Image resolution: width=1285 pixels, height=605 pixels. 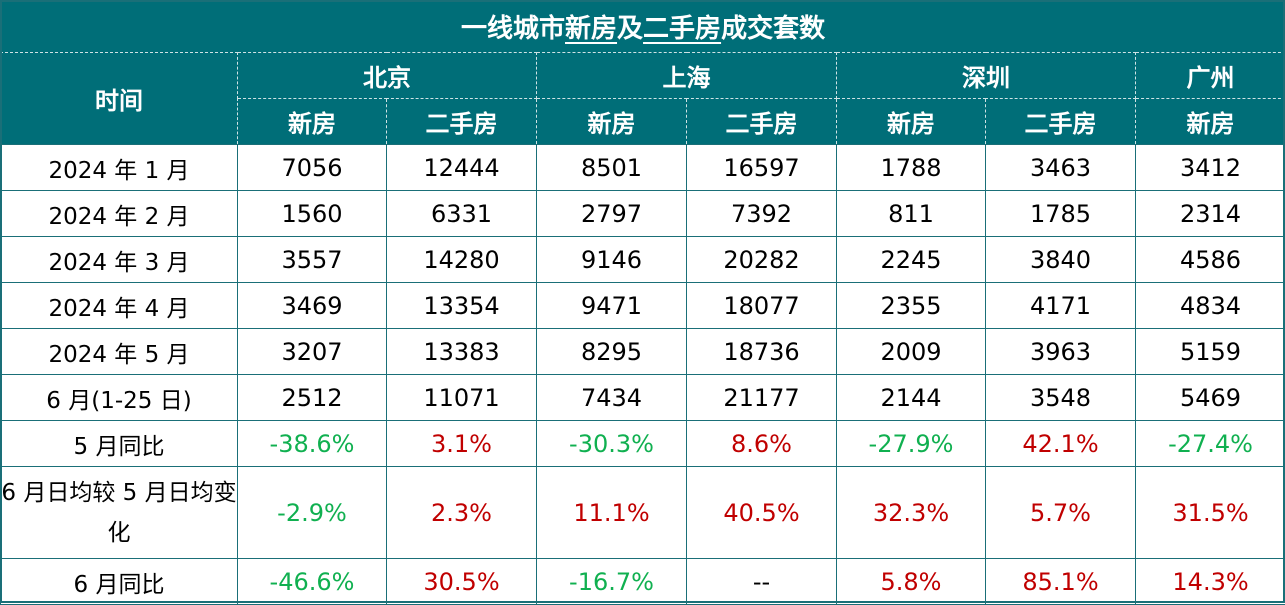 What do you see at coordinates (119, 260) in the screenshot?
I see `row-label: 2024 年 3 月` at bounding box center [119, 260].